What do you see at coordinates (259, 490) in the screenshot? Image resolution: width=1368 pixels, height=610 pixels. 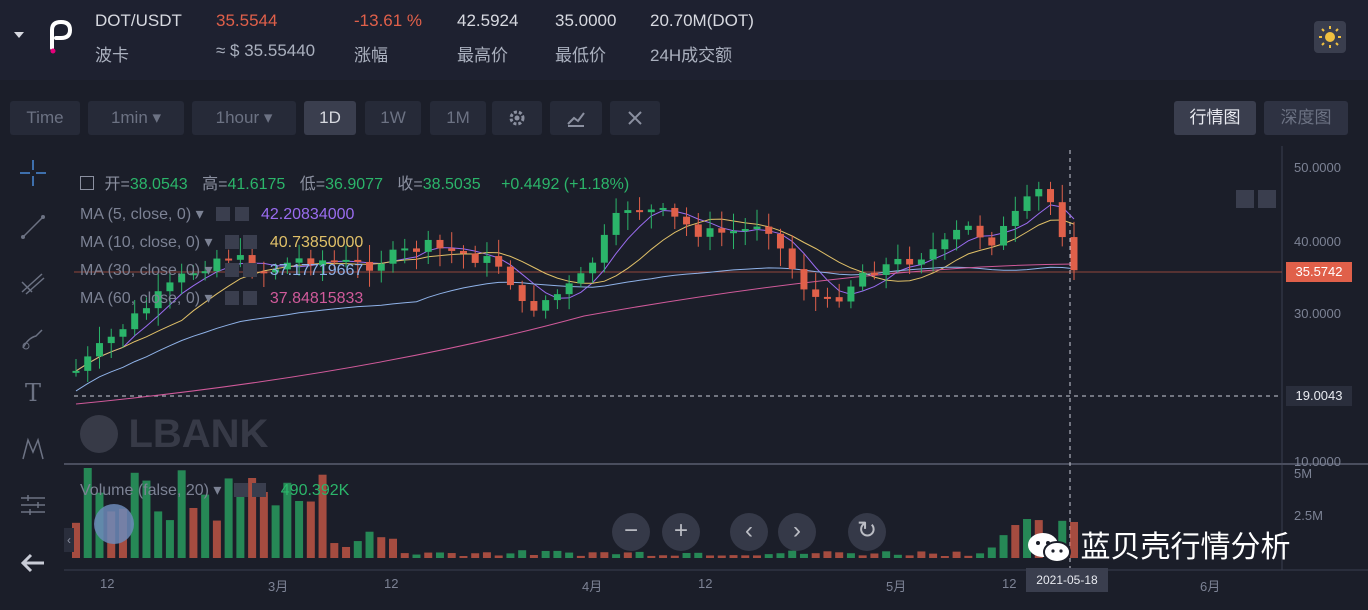 I see `volume-close-icon` at bounding box center [259, 490].